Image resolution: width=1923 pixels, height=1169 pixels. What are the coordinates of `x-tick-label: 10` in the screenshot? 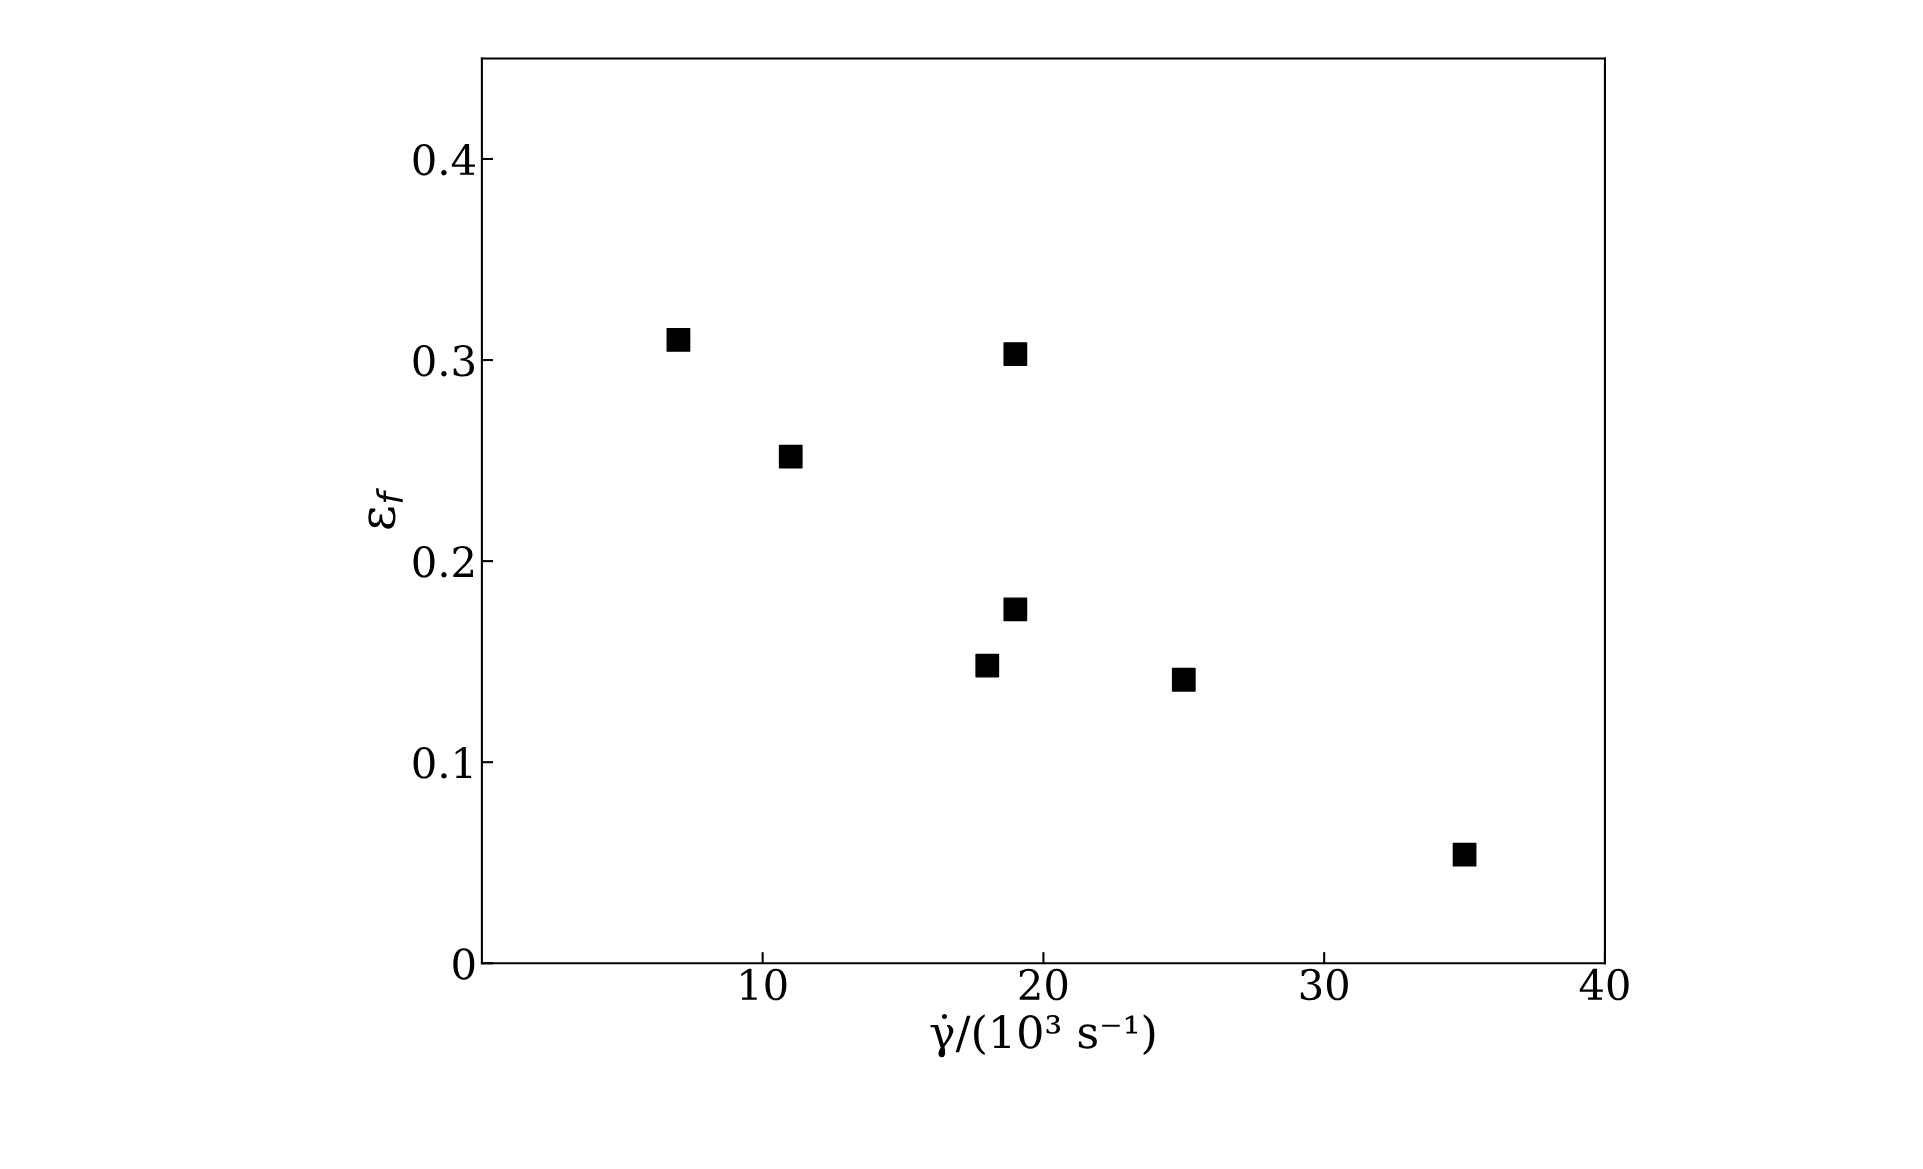 It's located at (764, 984).